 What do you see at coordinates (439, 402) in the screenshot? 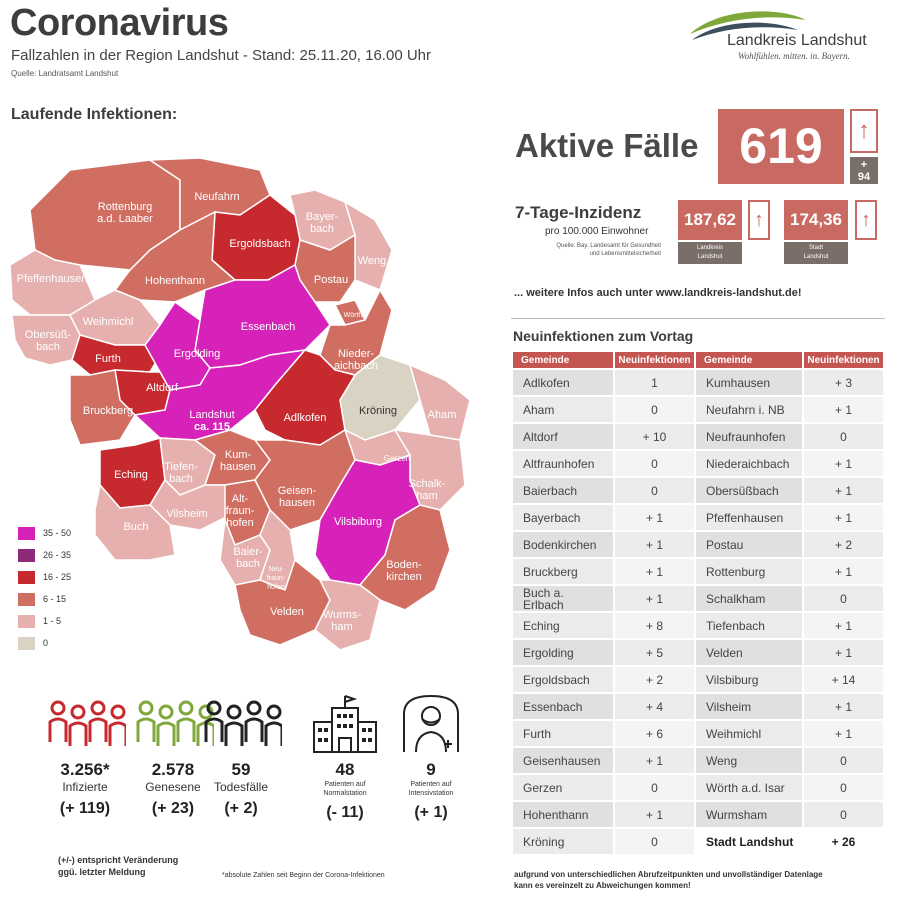
I see `region-aham` at bounding box center [439, 402].